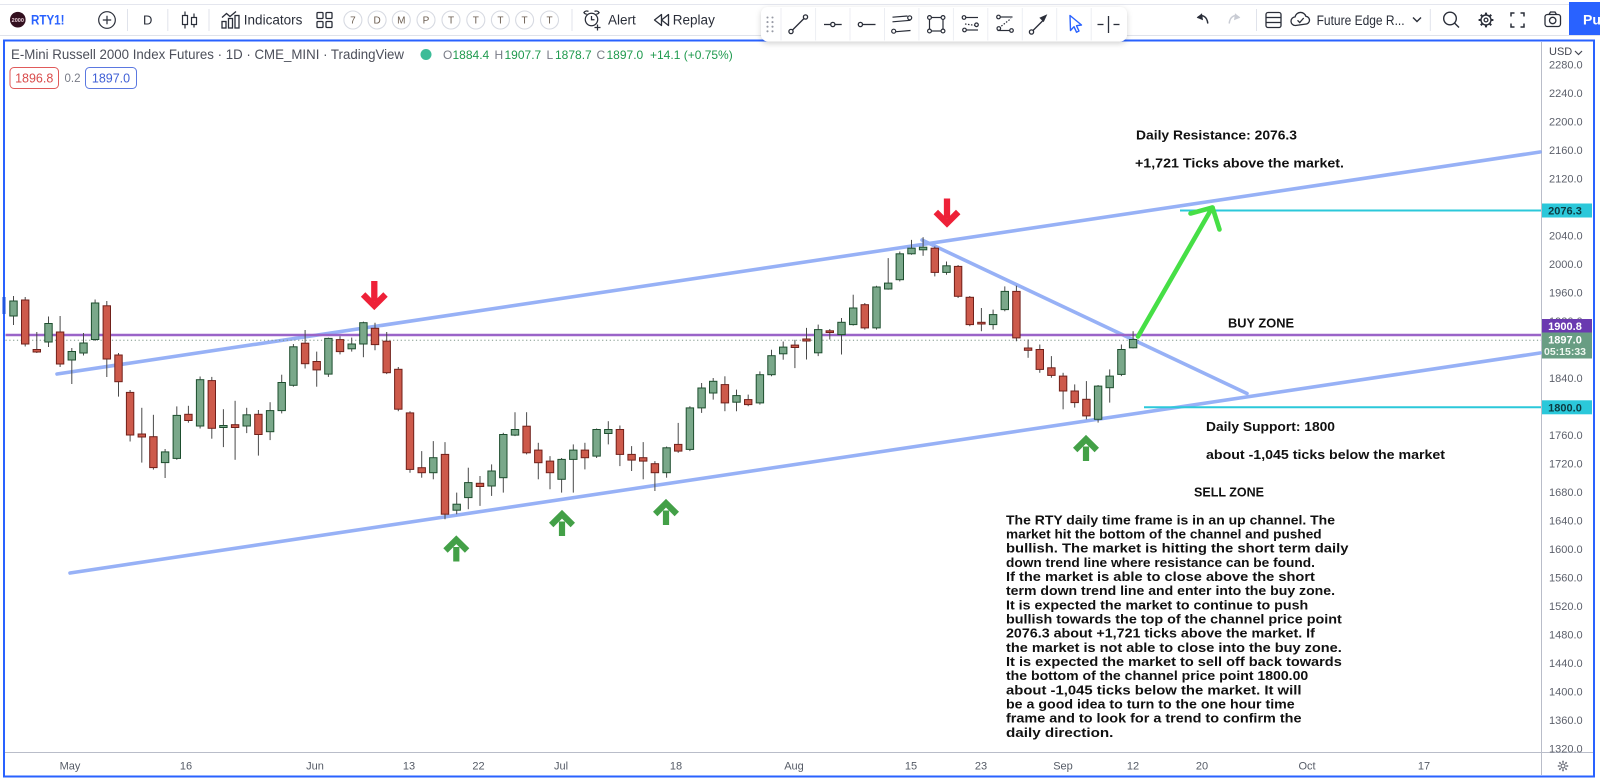 Image resolution: width=1600 pixels, height=783 pixels. I want to click on svg-text: L, so click(550, 55).